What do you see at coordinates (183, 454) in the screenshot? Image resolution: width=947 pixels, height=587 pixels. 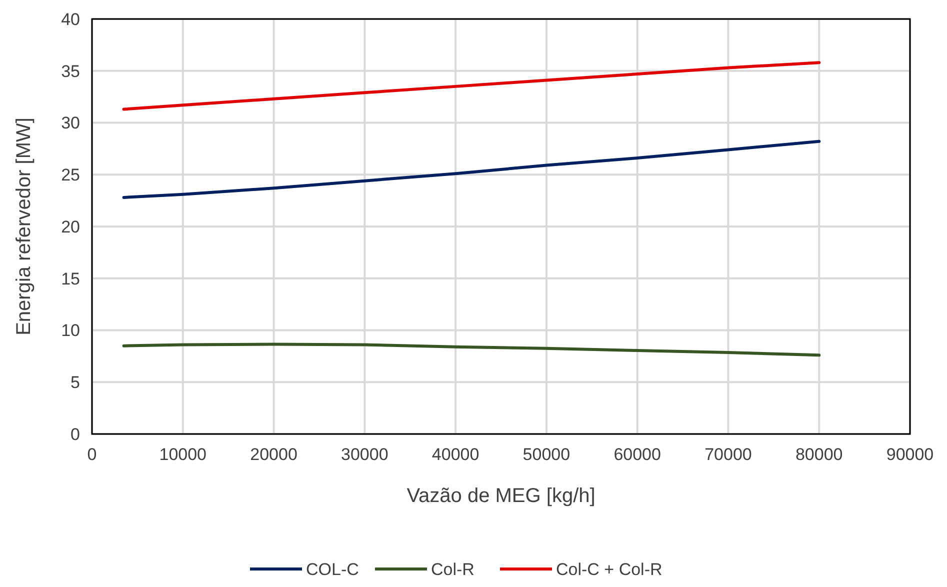 I see `x-tick-label: 10000` at bounding box center [183, 454].